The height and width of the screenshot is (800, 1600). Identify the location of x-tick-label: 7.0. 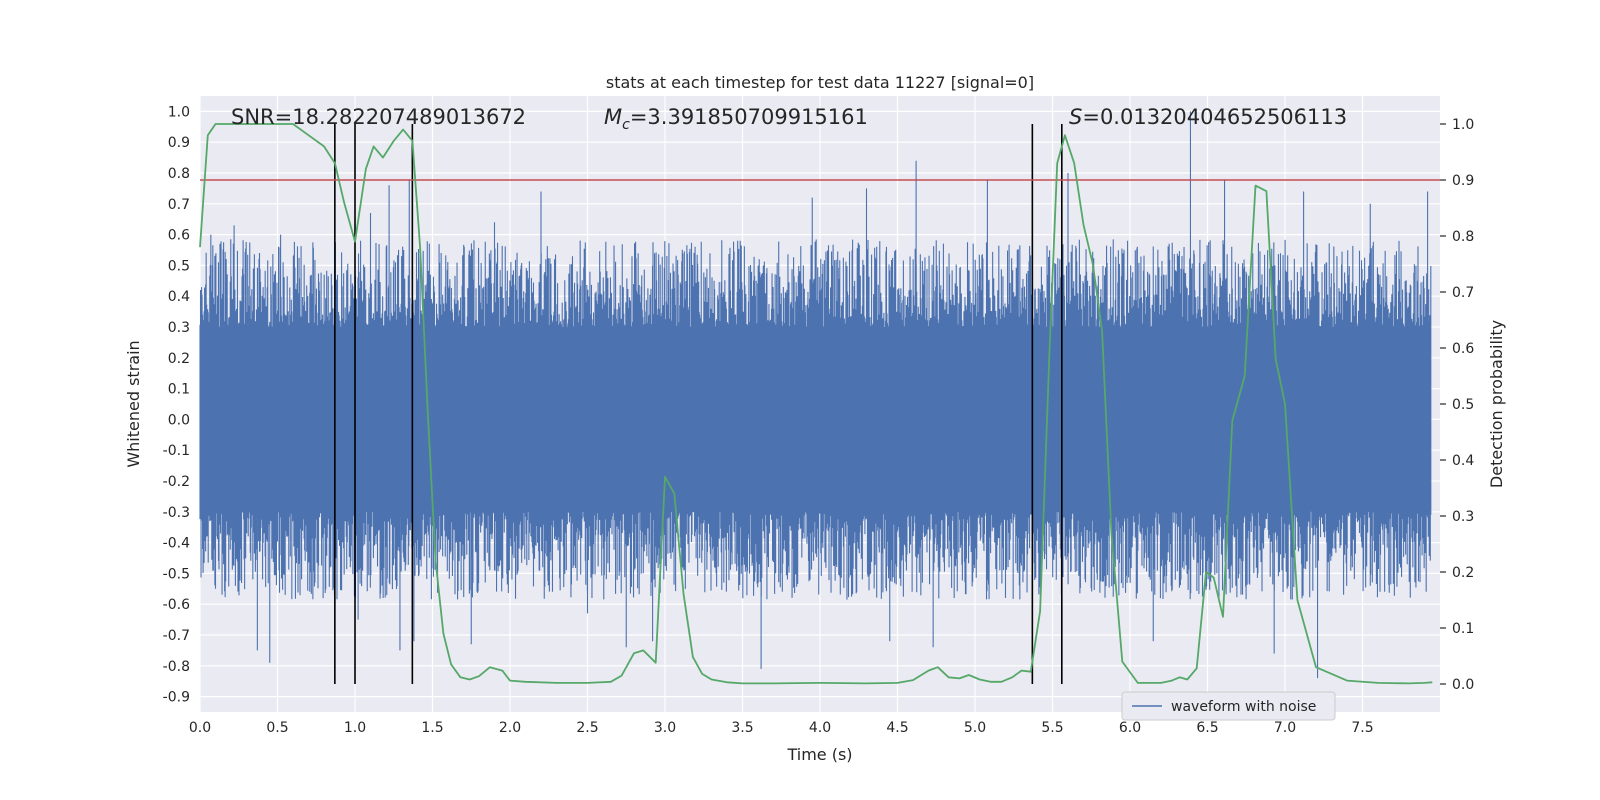
(1285, 728).